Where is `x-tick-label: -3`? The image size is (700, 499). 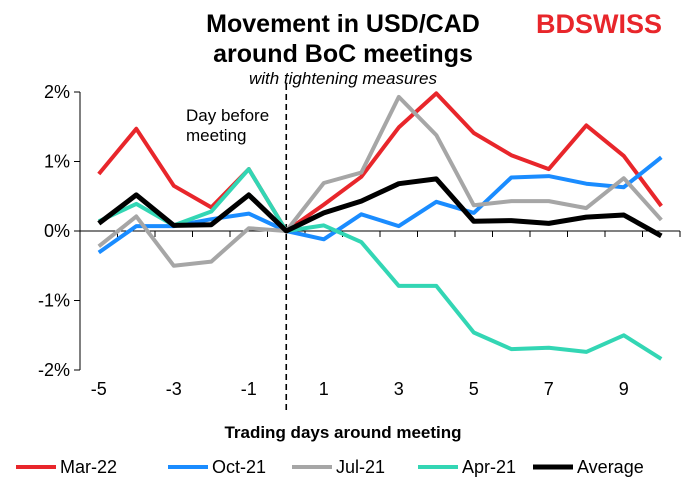
x-tick-label: -3 is located at coordinates (174, 389).